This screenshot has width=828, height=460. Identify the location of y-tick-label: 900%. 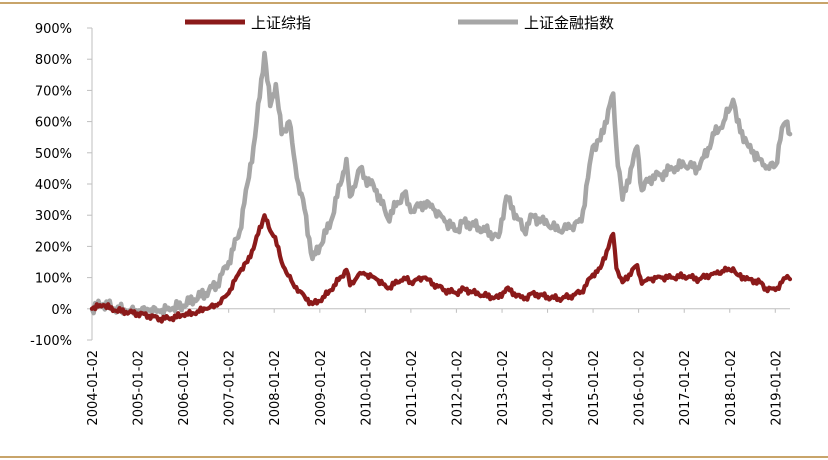
(53, 29).